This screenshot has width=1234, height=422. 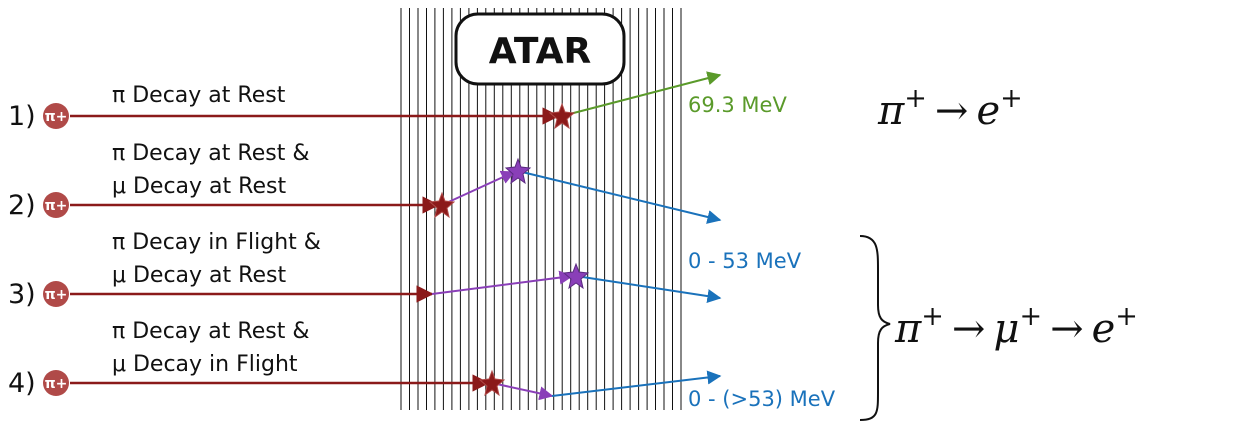 I want to click on energy-label-69-mev: 69.3 MeV, so click(x=737, y=105).